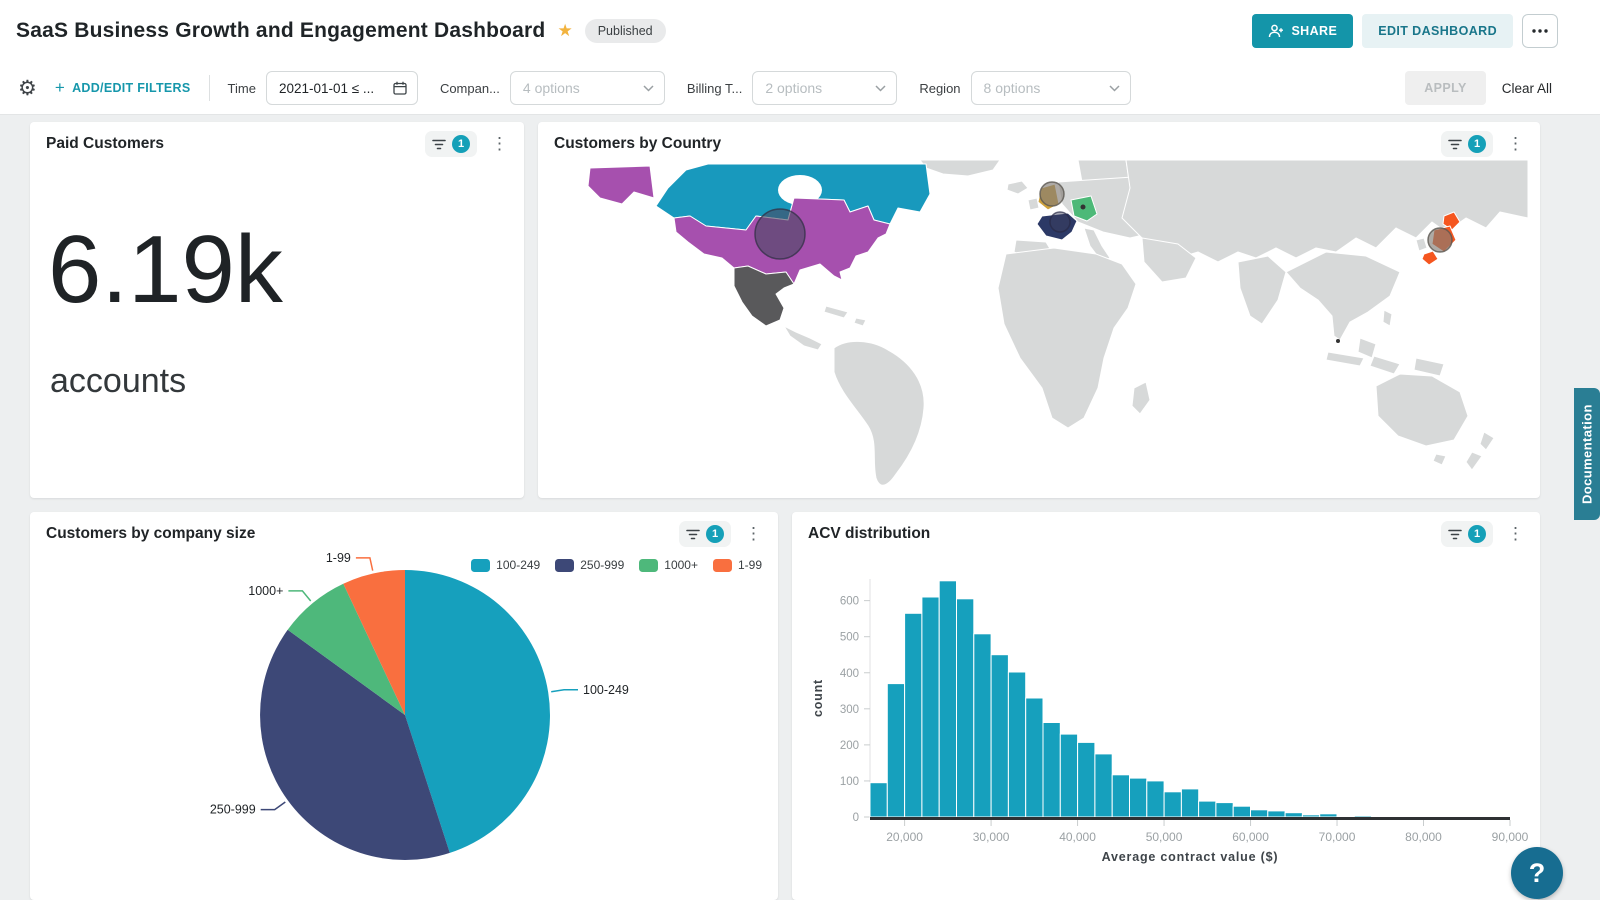  Describe the element at coordinates (1060, 222) in the screenshot. I see `map-bubble-france` at that location.